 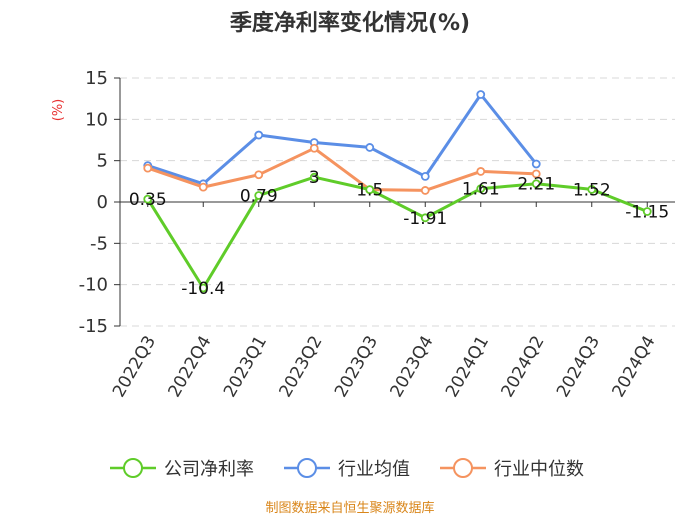 What do you see at coordinates (356, 367) in the screenshot?
I see `x-tick-label: 2023Q3` at bounding box center [356, 367].